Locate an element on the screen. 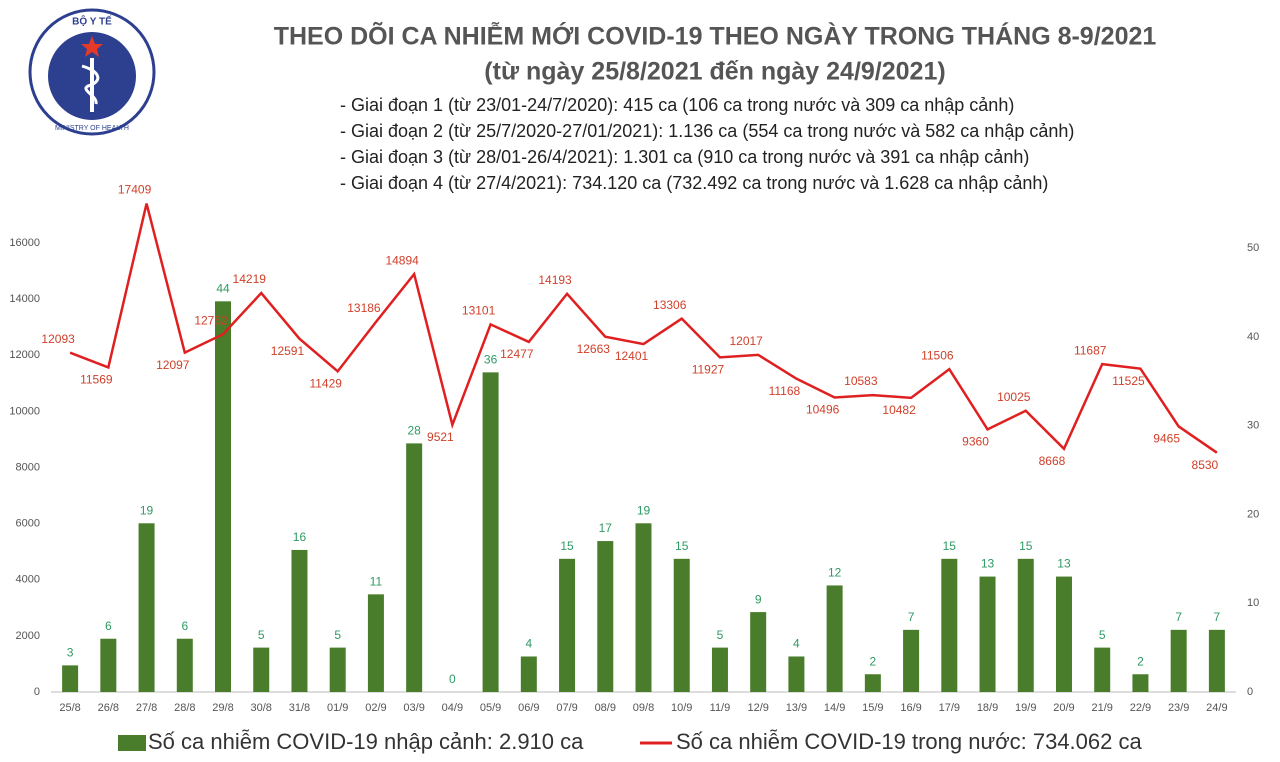 Image resolution: width=1280 pixels, height=762 pixels. bar-label: 12 is located at coordinates (835, 573).